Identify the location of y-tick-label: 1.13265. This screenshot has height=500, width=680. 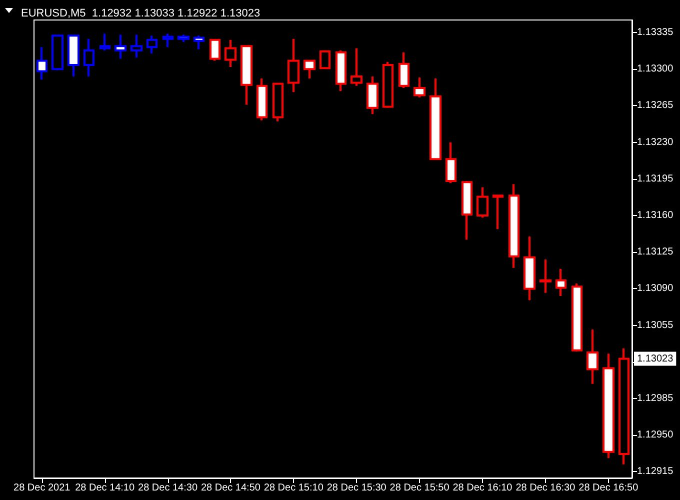
(655, 106).